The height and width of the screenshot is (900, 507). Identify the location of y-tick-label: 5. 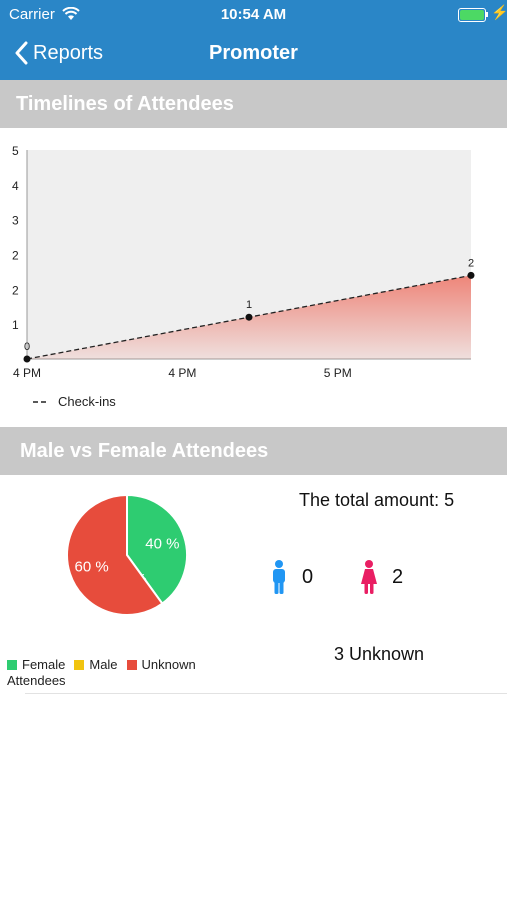
(15, 151).